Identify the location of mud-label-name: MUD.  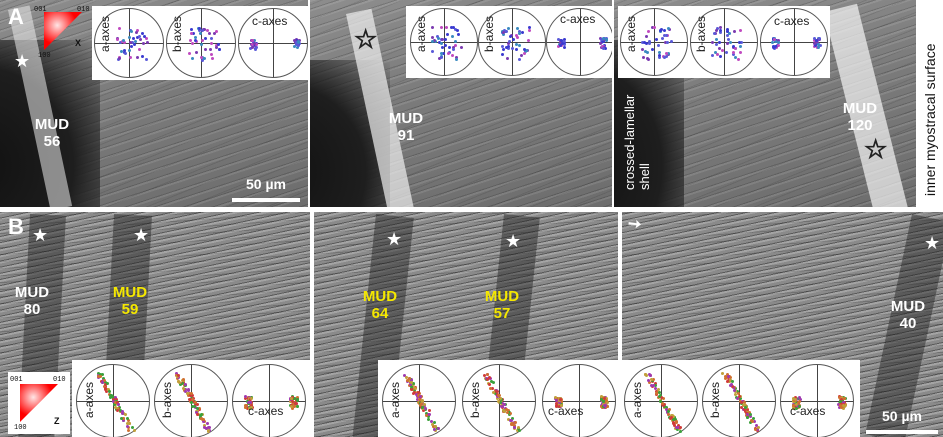
(52, 124).